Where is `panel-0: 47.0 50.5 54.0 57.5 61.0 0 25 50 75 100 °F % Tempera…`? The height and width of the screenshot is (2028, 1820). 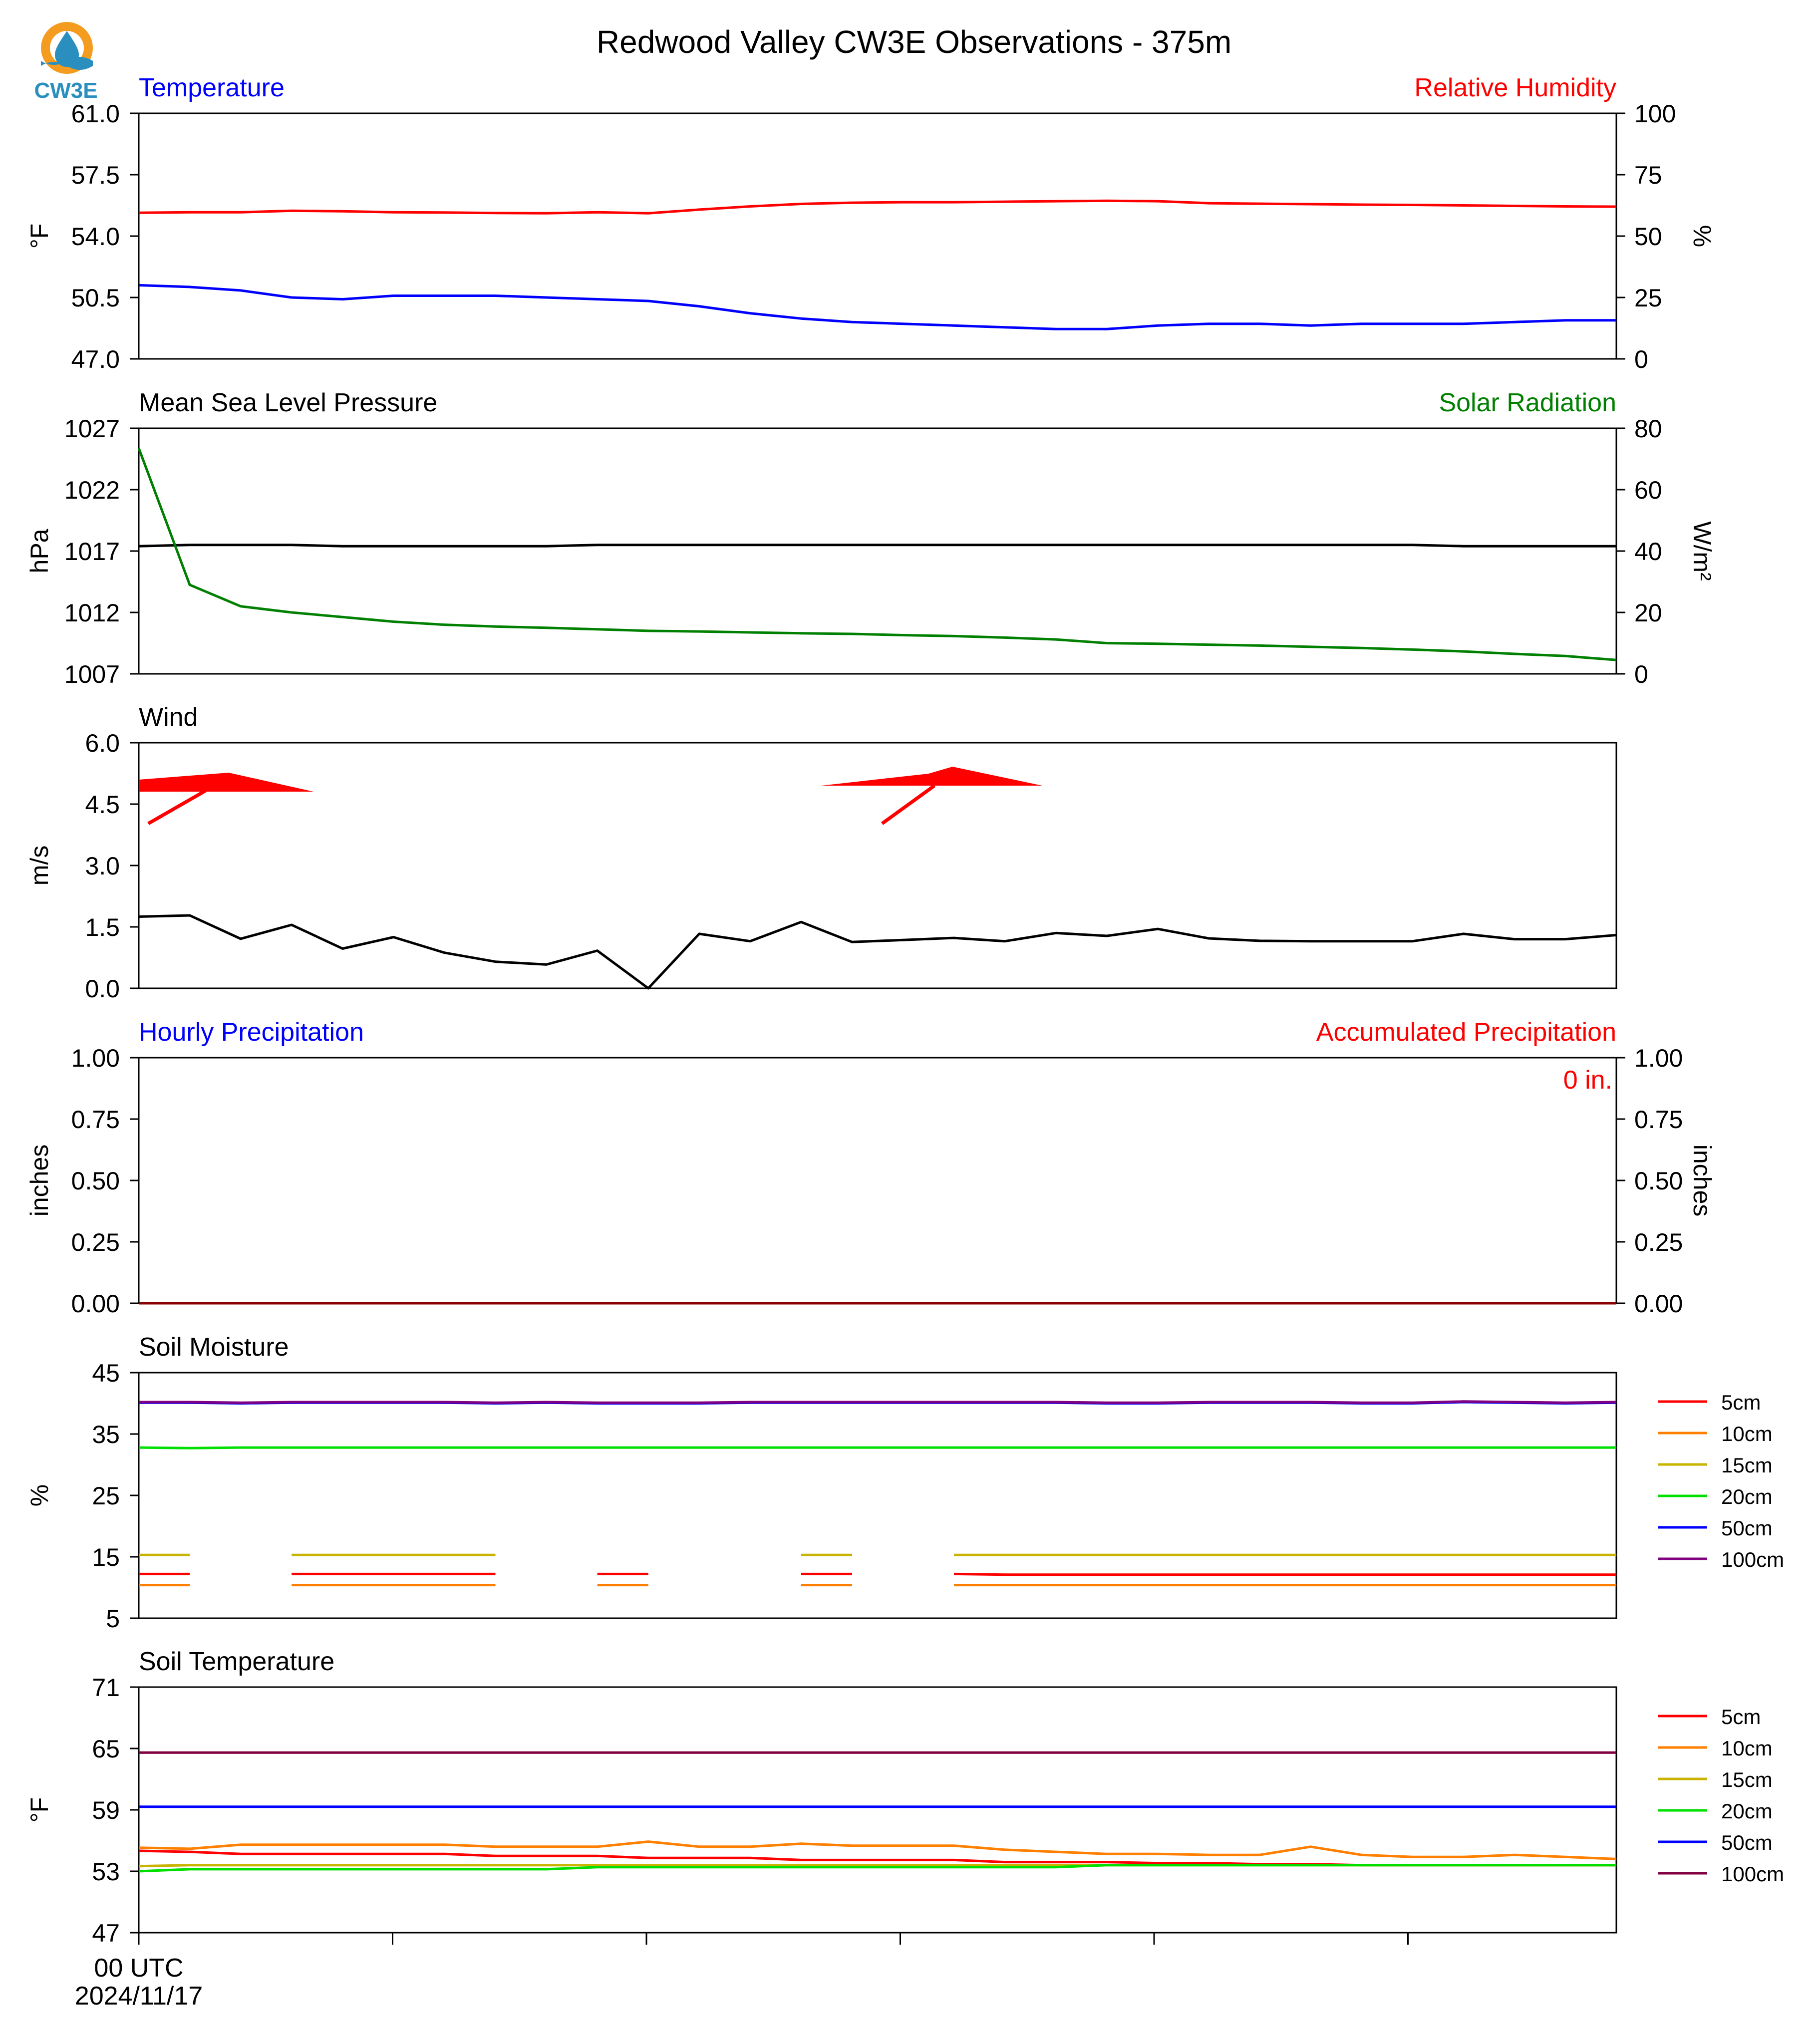 panel-0: 47.0 50.5 54.0 57.5 61.0 0 25 50 75 100 °F % Tempera… is located at coordinates (870, 223).